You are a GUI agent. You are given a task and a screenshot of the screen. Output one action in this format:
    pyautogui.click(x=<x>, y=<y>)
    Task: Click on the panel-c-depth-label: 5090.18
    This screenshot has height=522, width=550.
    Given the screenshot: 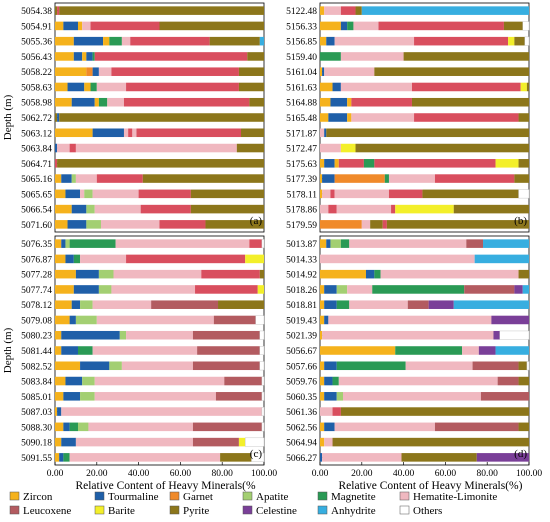 What is the action you would take?
    pyautogui.click(x=36, y=444)
    